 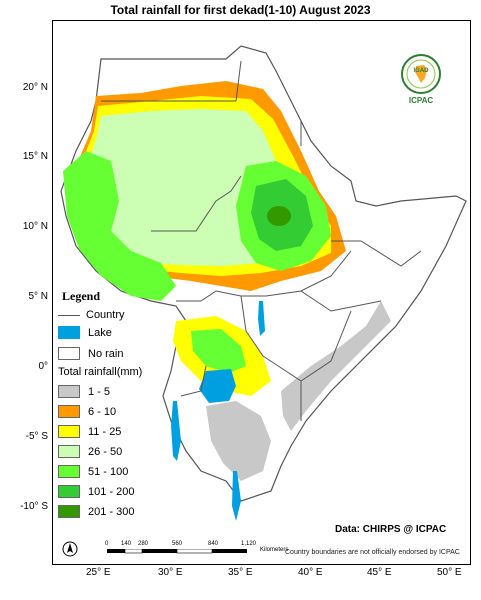 I want to click on igad-logo: IGAD ICPAC, so click(x=421, y=80).